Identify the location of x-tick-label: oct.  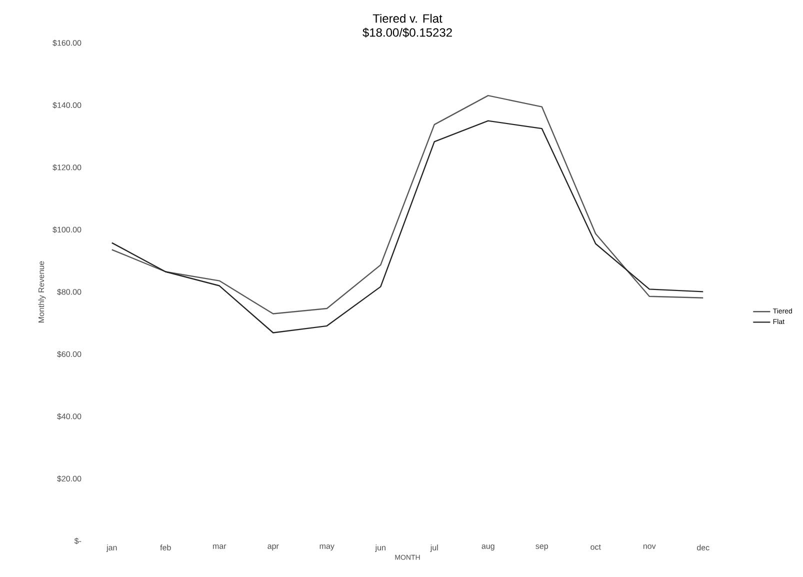
(595, 547).